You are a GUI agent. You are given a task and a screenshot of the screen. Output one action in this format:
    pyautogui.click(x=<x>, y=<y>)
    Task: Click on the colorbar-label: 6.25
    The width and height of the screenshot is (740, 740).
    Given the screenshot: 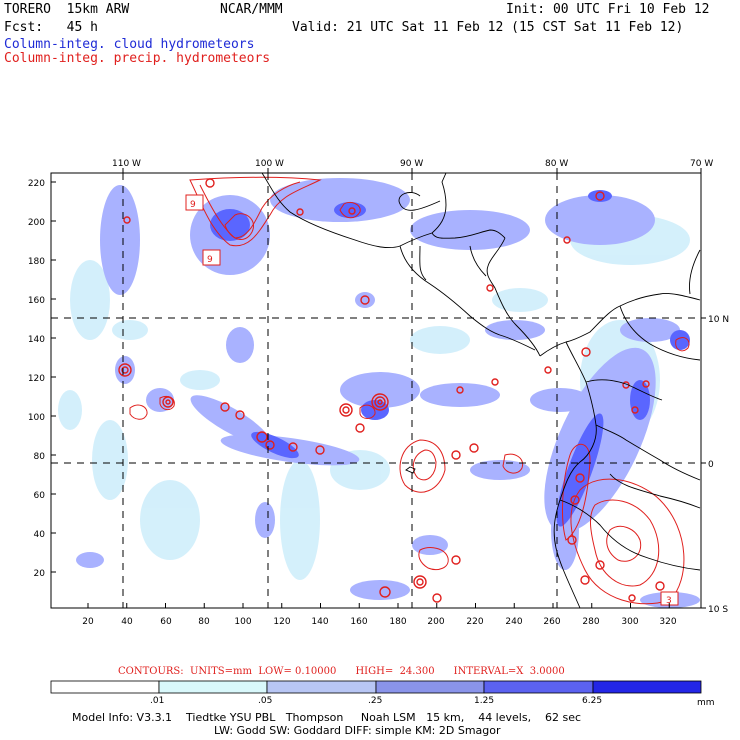 What is the action you would take?
    pyautogui.click(x=592, y=701)
    